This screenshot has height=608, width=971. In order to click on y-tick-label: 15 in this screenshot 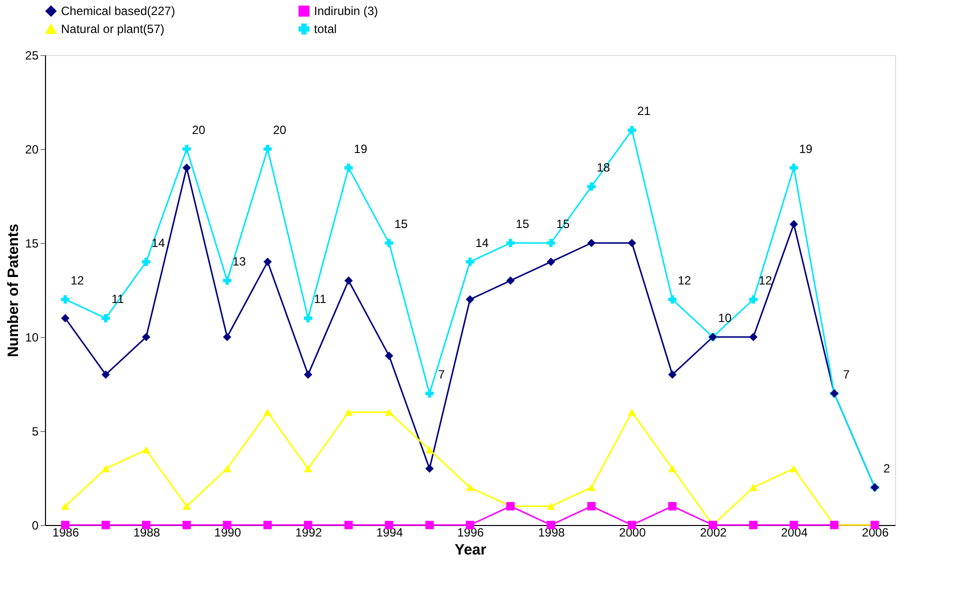, I will do `click(32, 243)`.